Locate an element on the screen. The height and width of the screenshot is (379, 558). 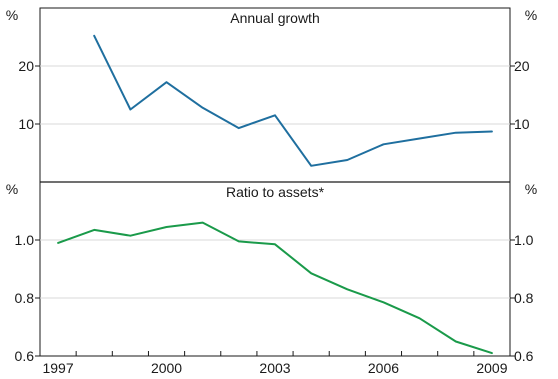
x-tick-label: 2003 is located at coordinates (274, 368).